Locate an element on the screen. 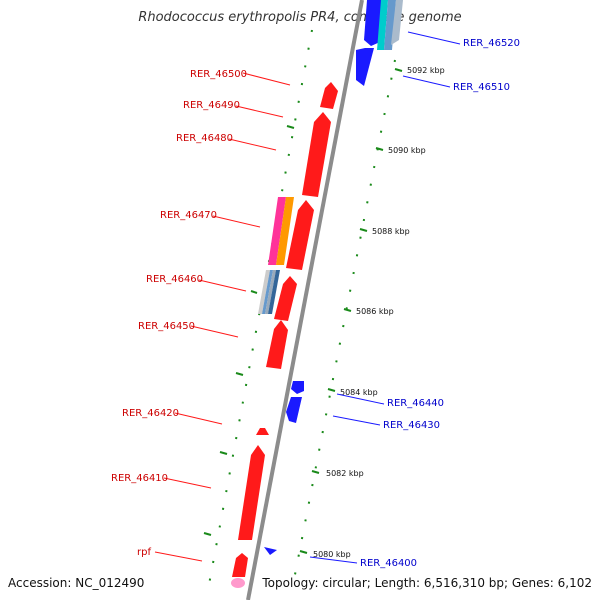  gene-RER_46520-stripe1 is located at coordinates (382, 25).